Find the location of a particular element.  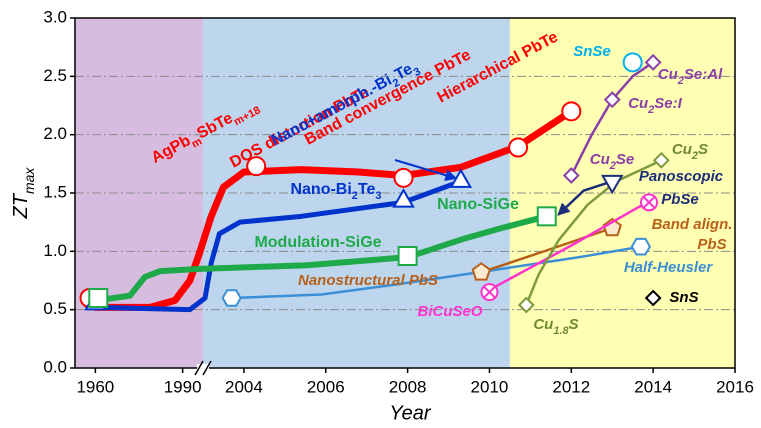

annotation-part: SnS is located at coordinates (683, 297).